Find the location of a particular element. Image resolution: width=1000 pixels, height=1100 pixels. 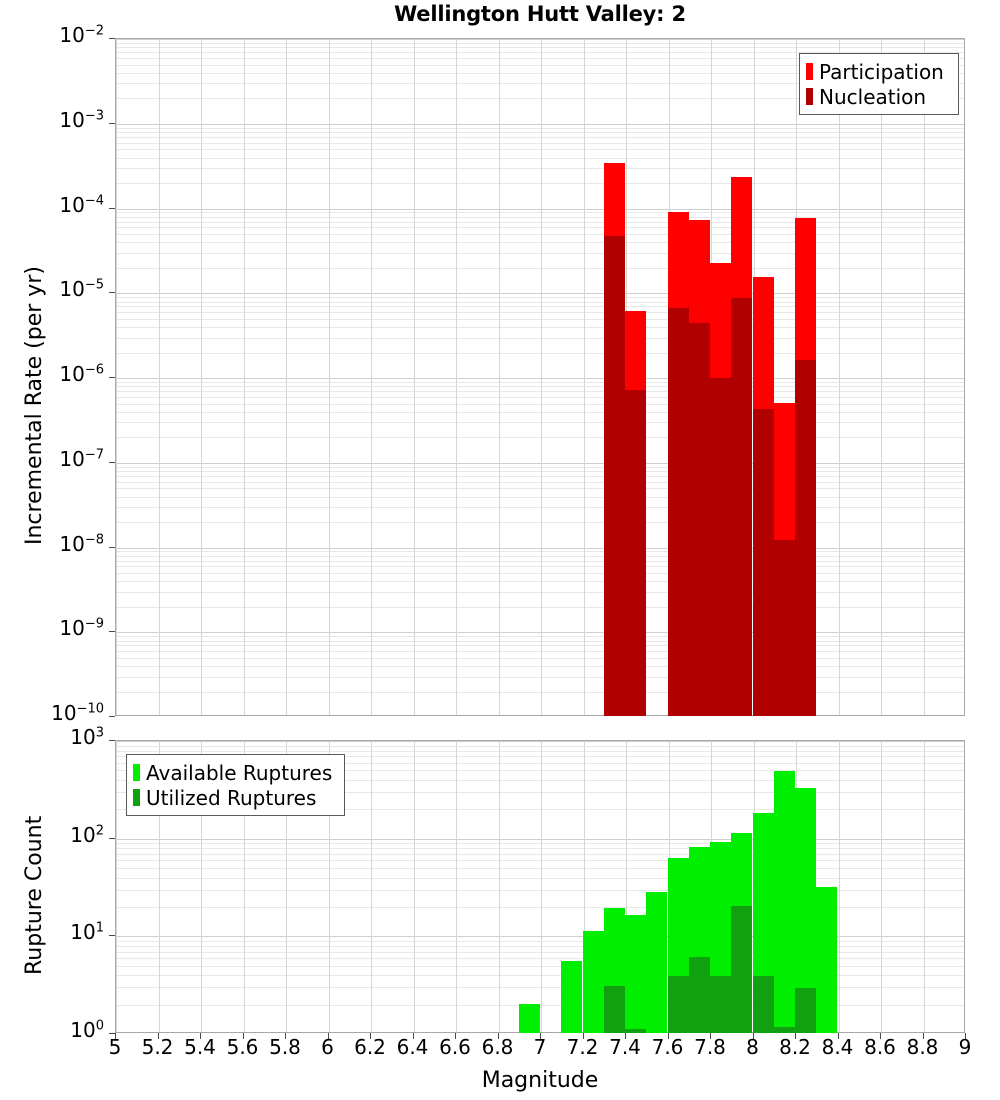

xtick-label: 6.8 is located at coordinates (497, 1047).